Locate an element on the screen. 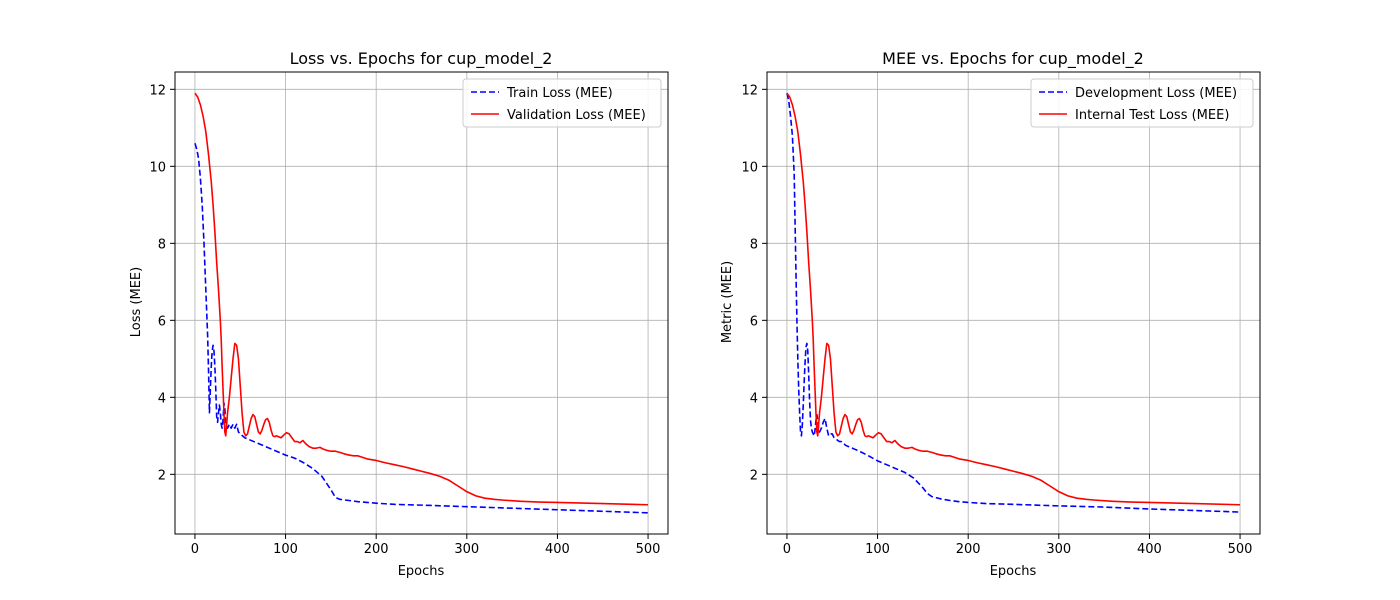 This screenshot has width=1400, height=600. y-axis-label: Metric (MEE) is located at coordinates (727, 302).